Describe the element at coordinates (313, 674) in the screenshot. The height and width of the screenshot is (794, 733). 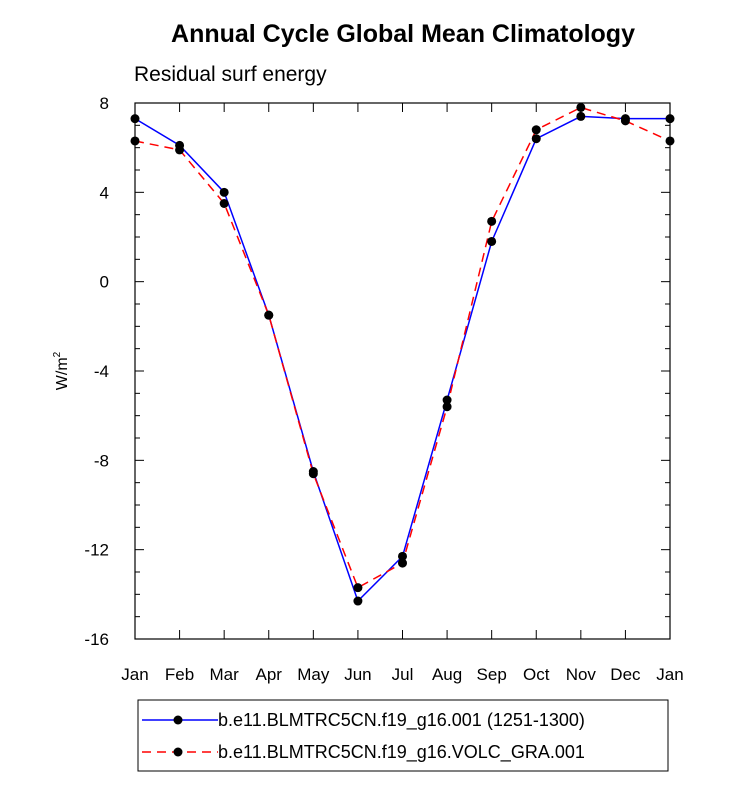
I see `x-tick-label: May` at that location.